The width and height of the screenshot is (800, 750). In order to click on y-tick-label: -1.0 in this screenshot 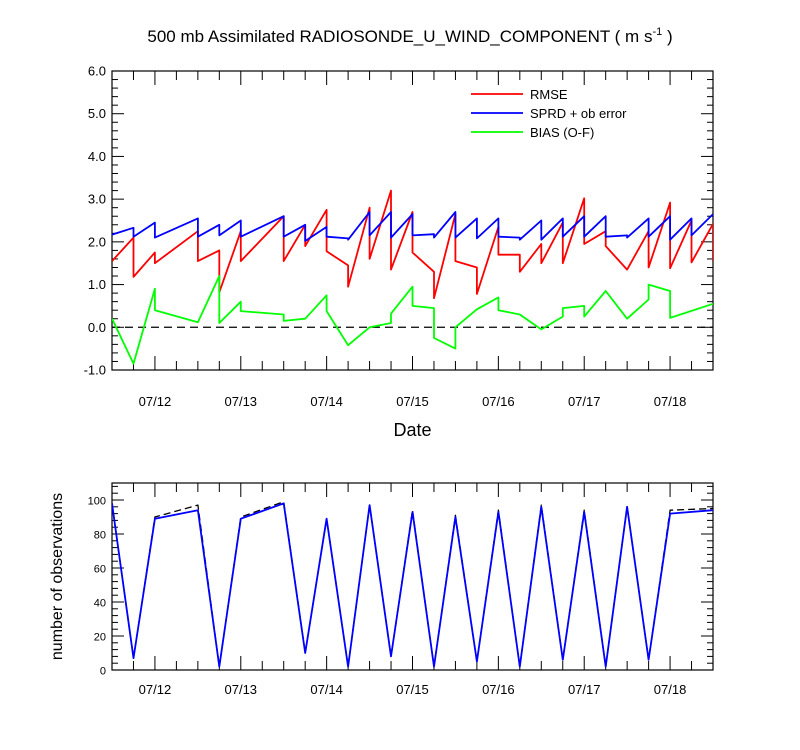, I will do `click(95, 370)`.